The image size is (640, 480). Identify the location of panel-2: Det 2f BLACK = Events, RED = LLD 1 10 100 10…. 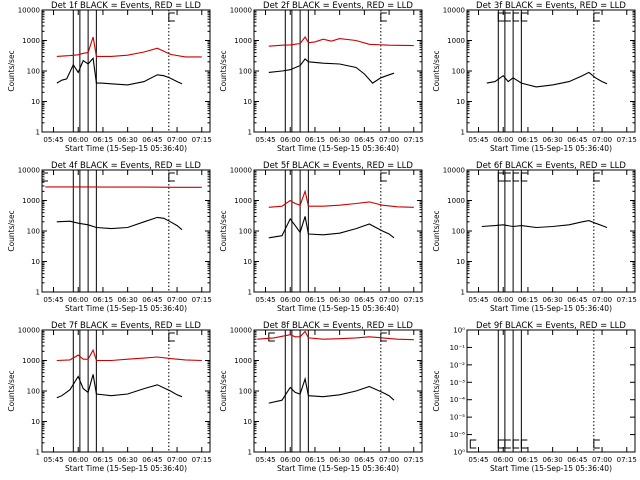
(321, 77).